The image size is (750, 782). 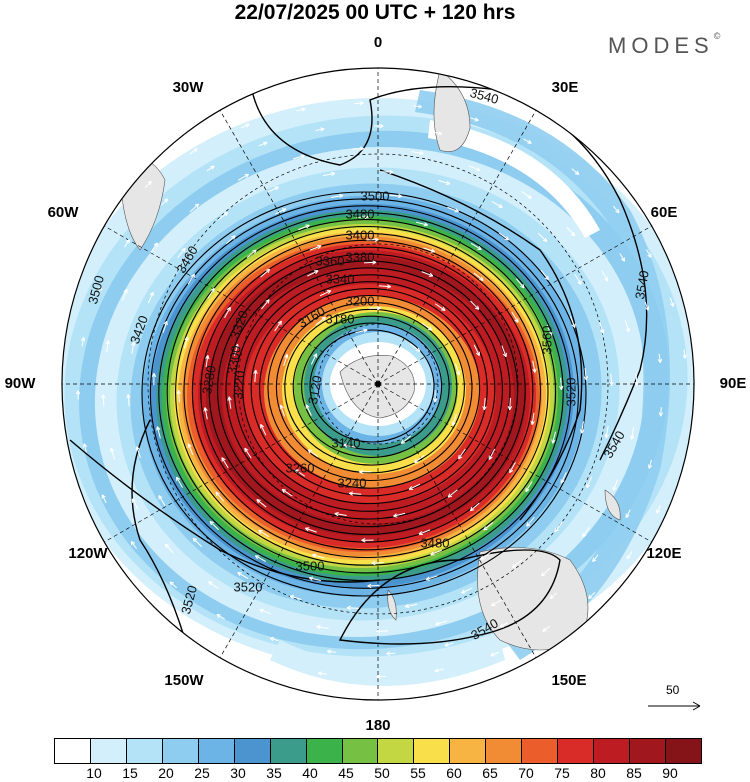 What do you see at coordinates (418, 773) in the screenshot?
I see `colorbar-label-55: 55` at bounding box center [418, 773].